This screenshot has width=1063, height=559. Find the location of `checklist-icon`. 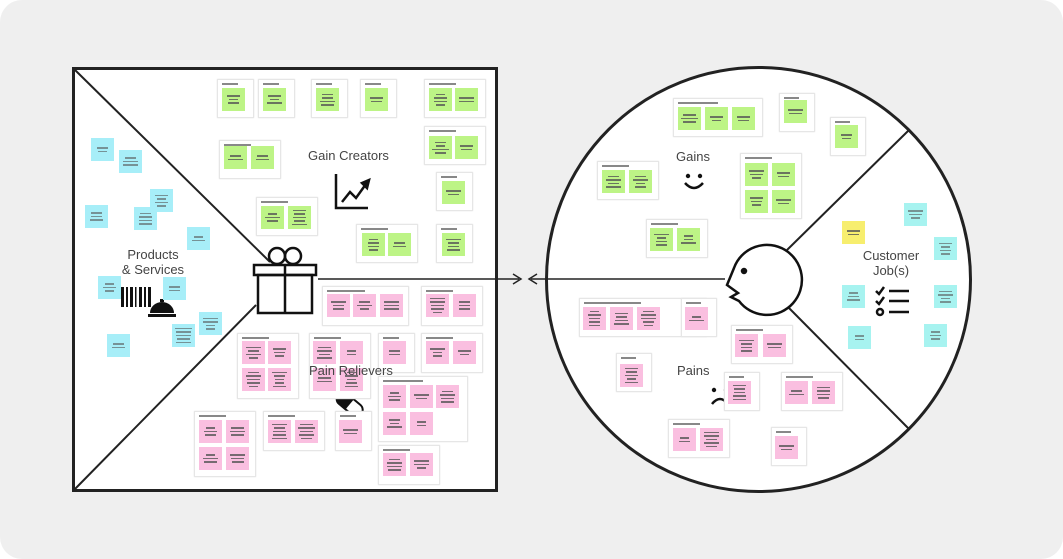

checklist-icon is located at coordinates (892, 301).